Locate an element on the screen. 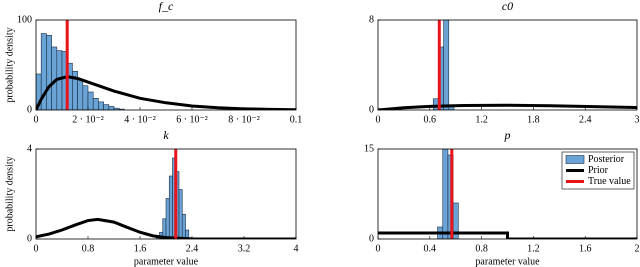 The image size is (640, 267). x-tick-label: 2 · 10⁻² is located at coordinates (88, 119).